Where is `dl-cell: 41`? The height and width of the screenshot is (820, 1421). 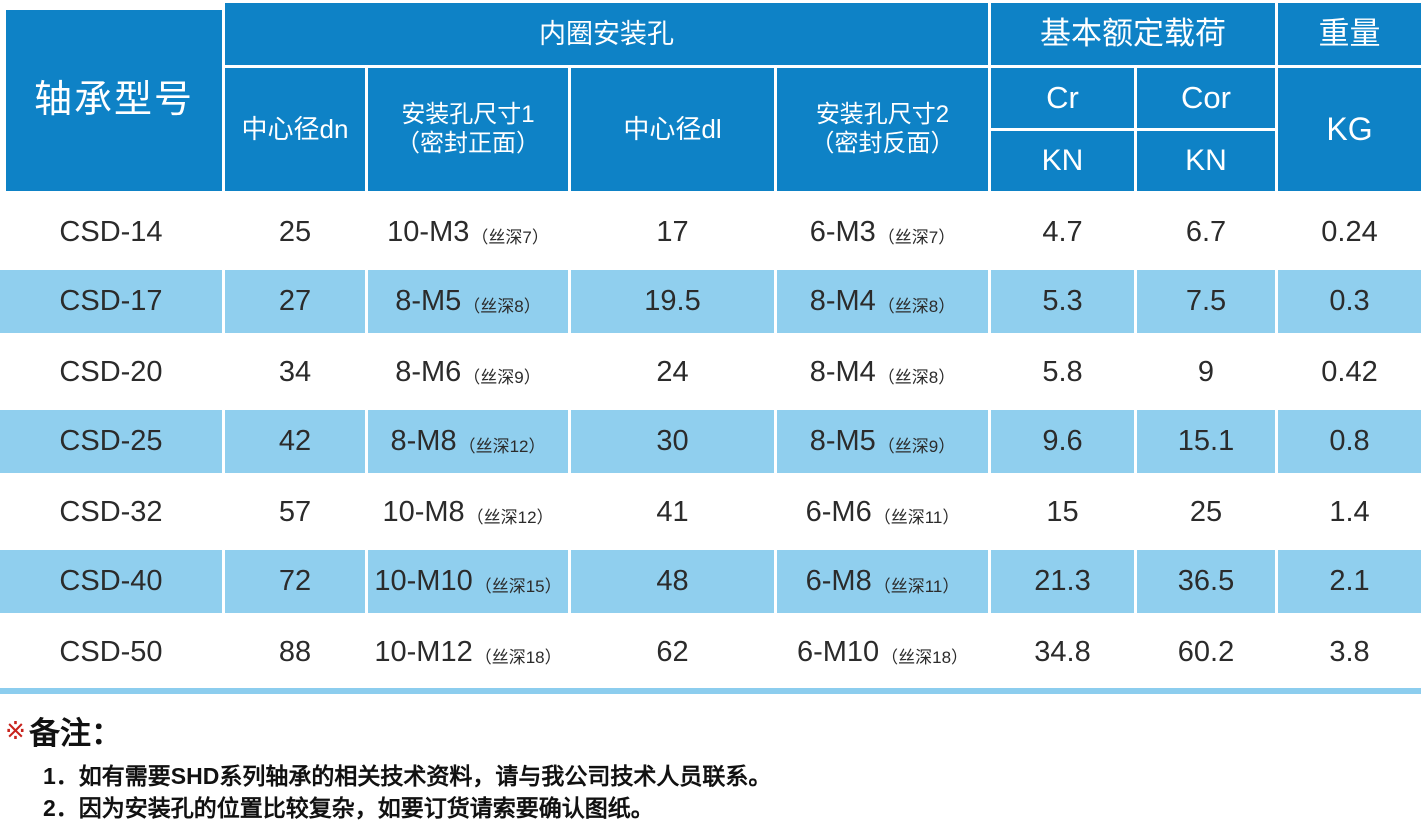
dl-cell: 41 is located at coordinates (672, 511).